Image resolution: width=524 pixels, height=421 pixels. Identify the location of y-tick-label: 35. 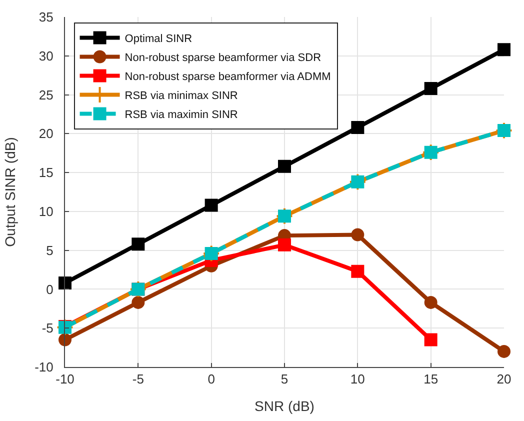
(46, 17).